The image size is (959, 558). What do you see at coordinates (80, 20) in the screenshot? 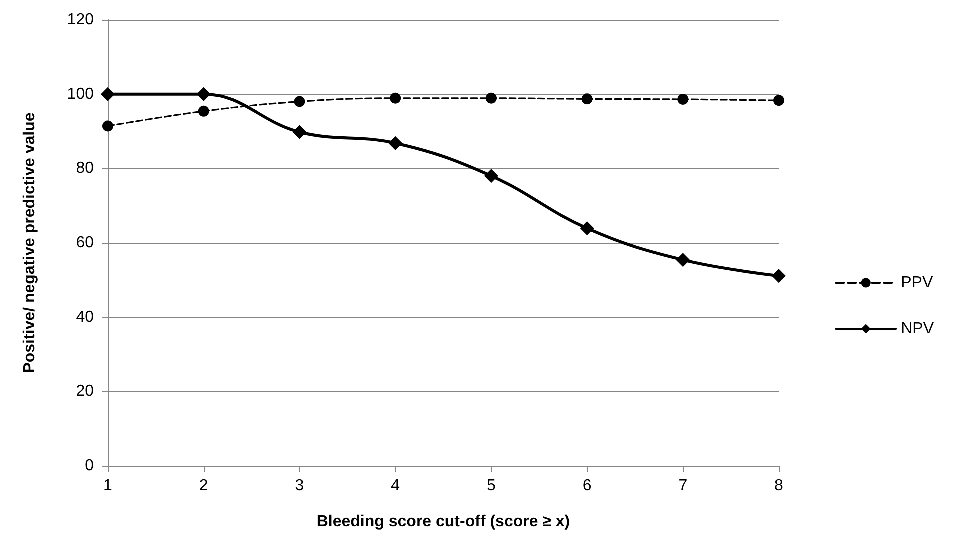
I see `y-tick-label: 120` at bounding box center [80, 20].